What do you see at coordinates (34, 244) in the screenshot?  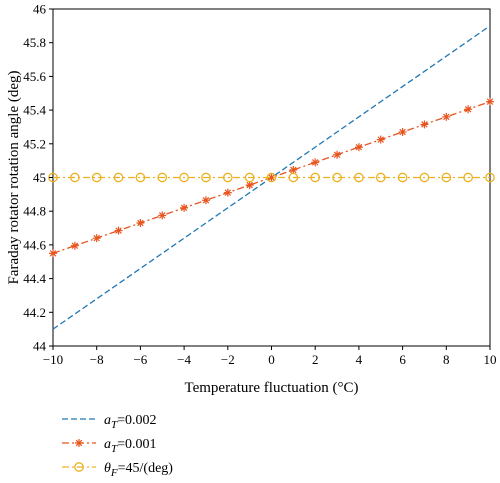 I see `y-tick-label: 44.6` at bounding box center [34, 244].